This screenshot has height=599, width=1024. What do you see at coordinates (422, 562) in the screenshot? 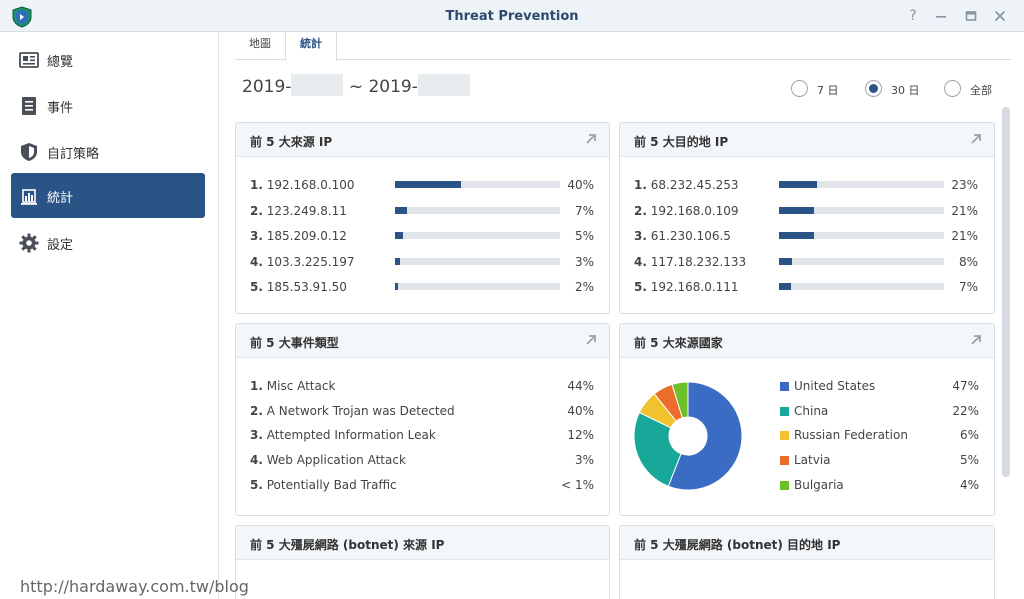
I see `panel-botnet-source-ip: 前 5 大殭屍網路 (botnet) 來源 IP` at bounding box center [422, 562].